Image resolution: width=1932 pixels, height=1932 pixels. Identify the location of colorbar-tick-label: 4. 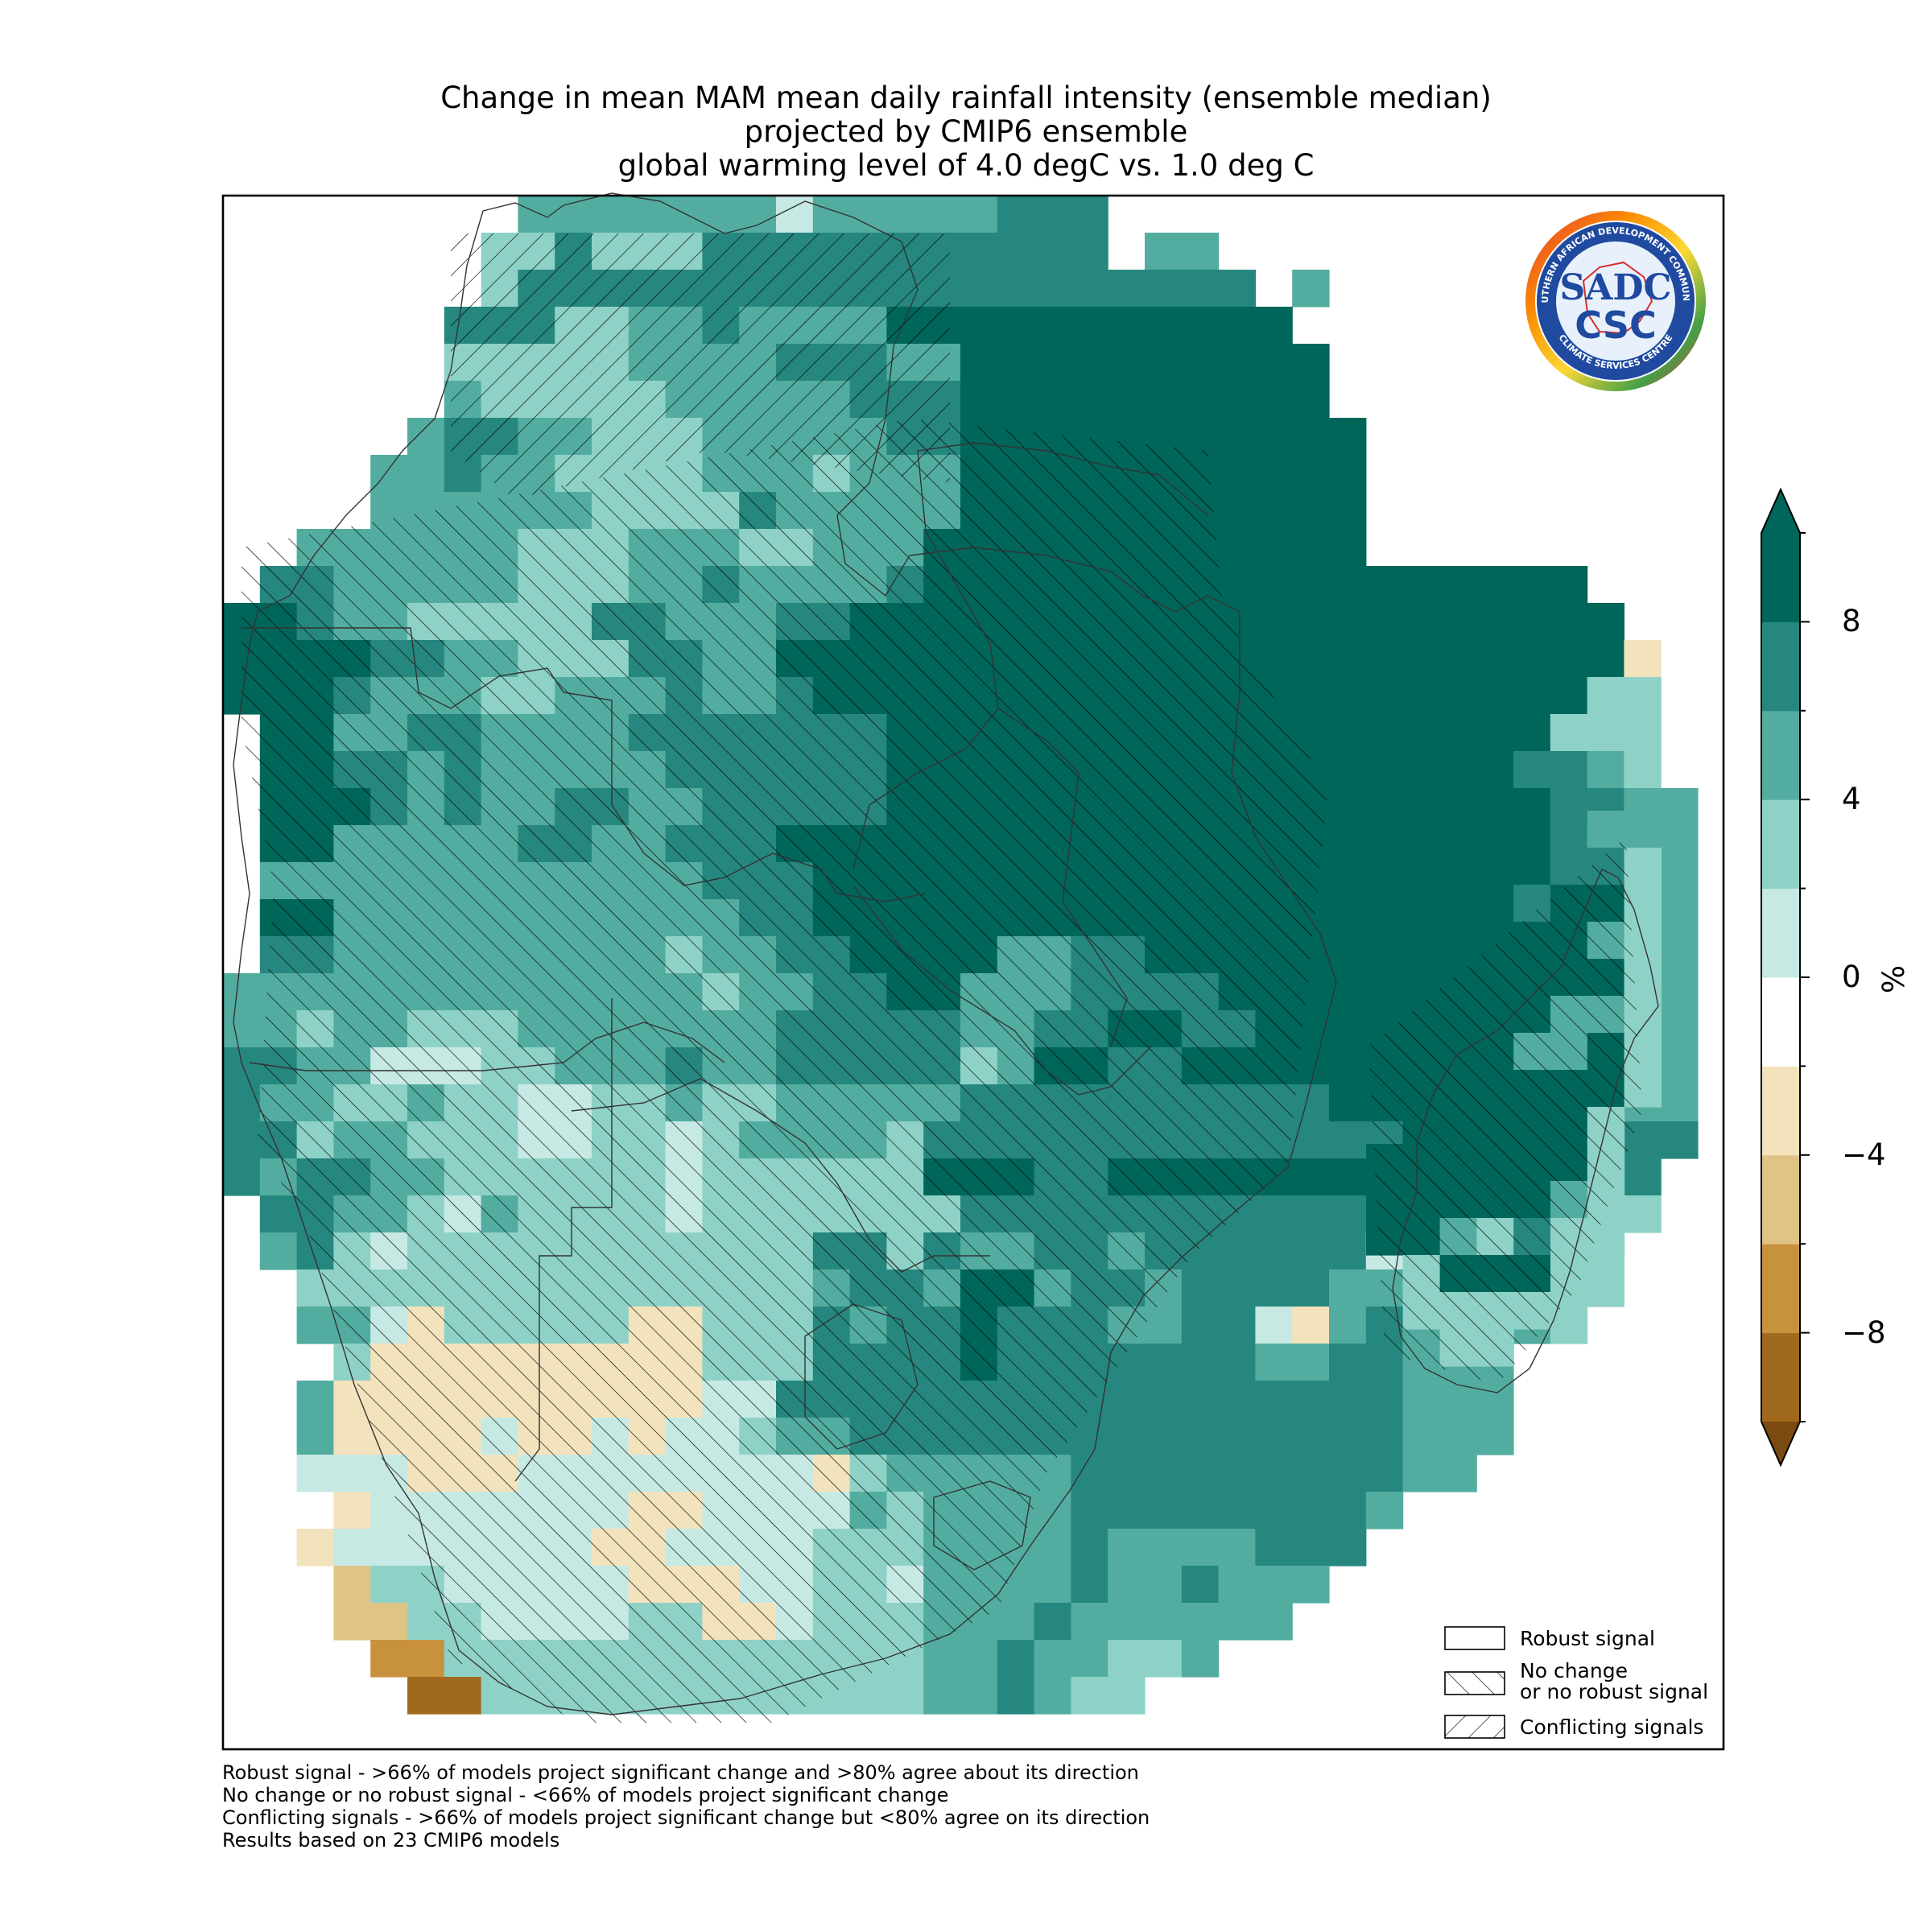
(1851, 799).